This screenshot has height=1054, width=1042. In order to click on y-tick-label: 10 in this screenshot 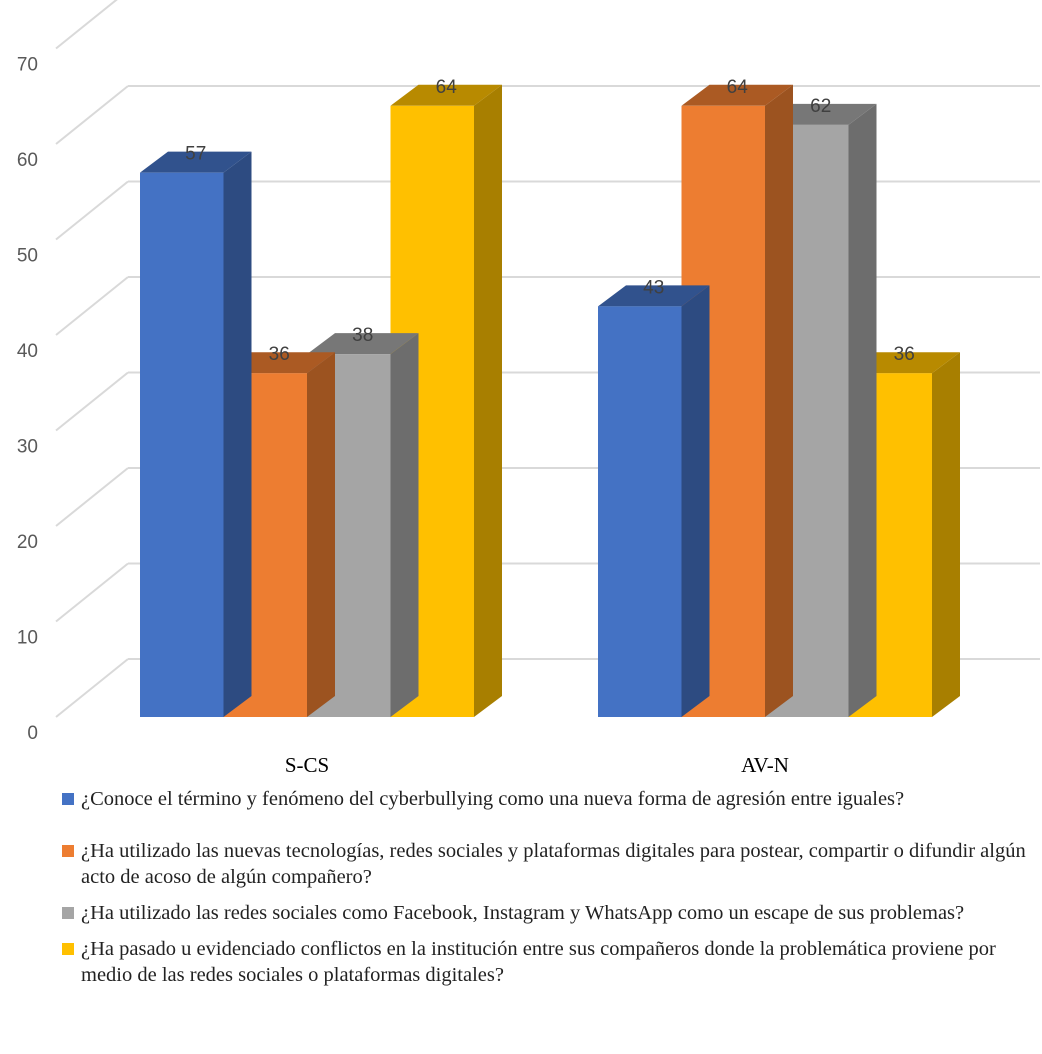, I will do `click(27, 638)`.